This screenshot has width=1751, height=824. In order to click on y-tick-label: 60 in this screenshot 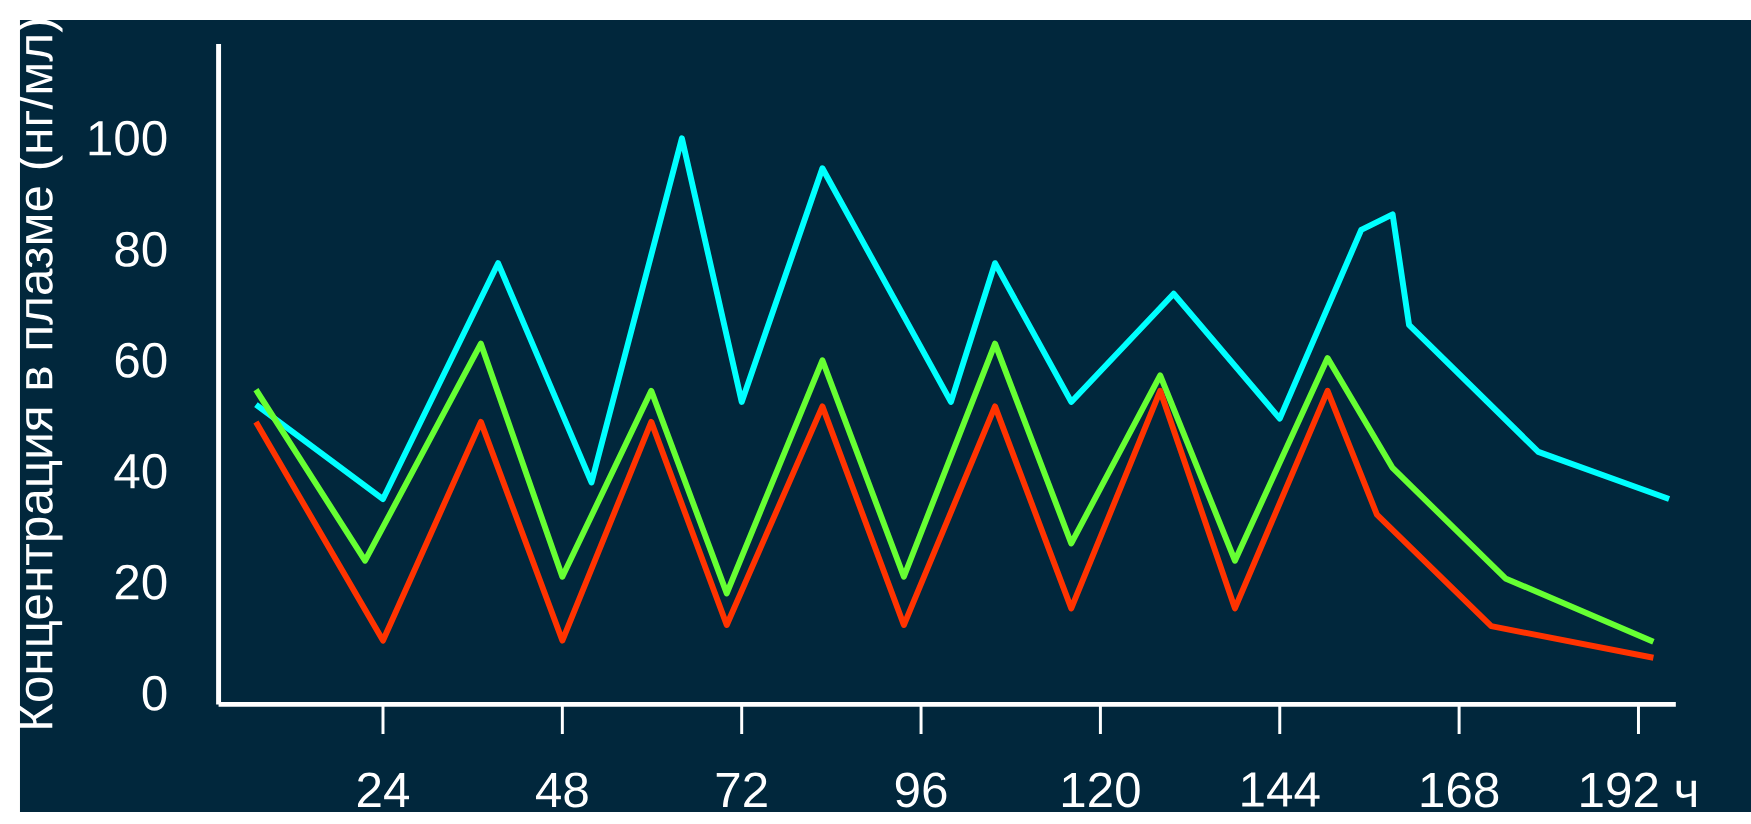, I will do `click(141, 360)`.